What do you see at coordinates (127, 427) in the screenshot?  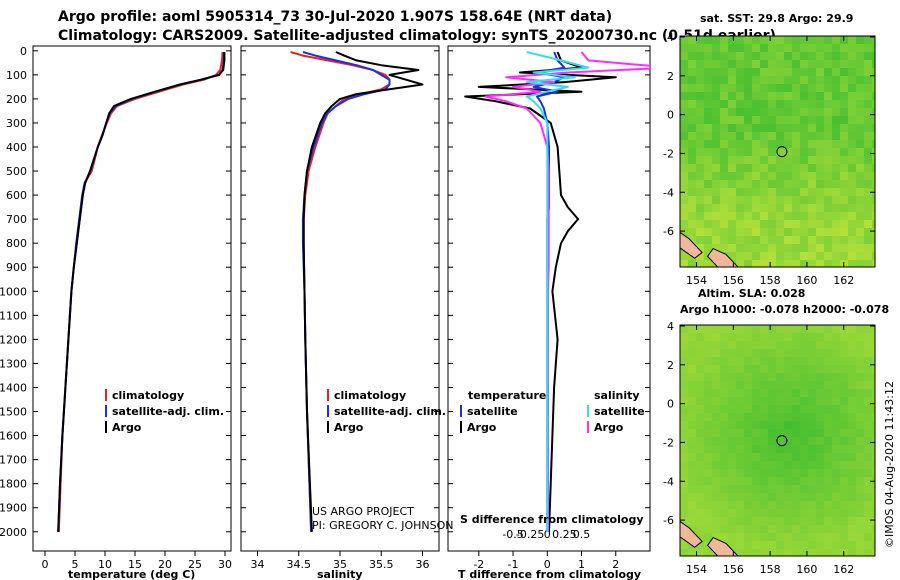 I see `legend-label: Argo` at bounding box center [127, 427].